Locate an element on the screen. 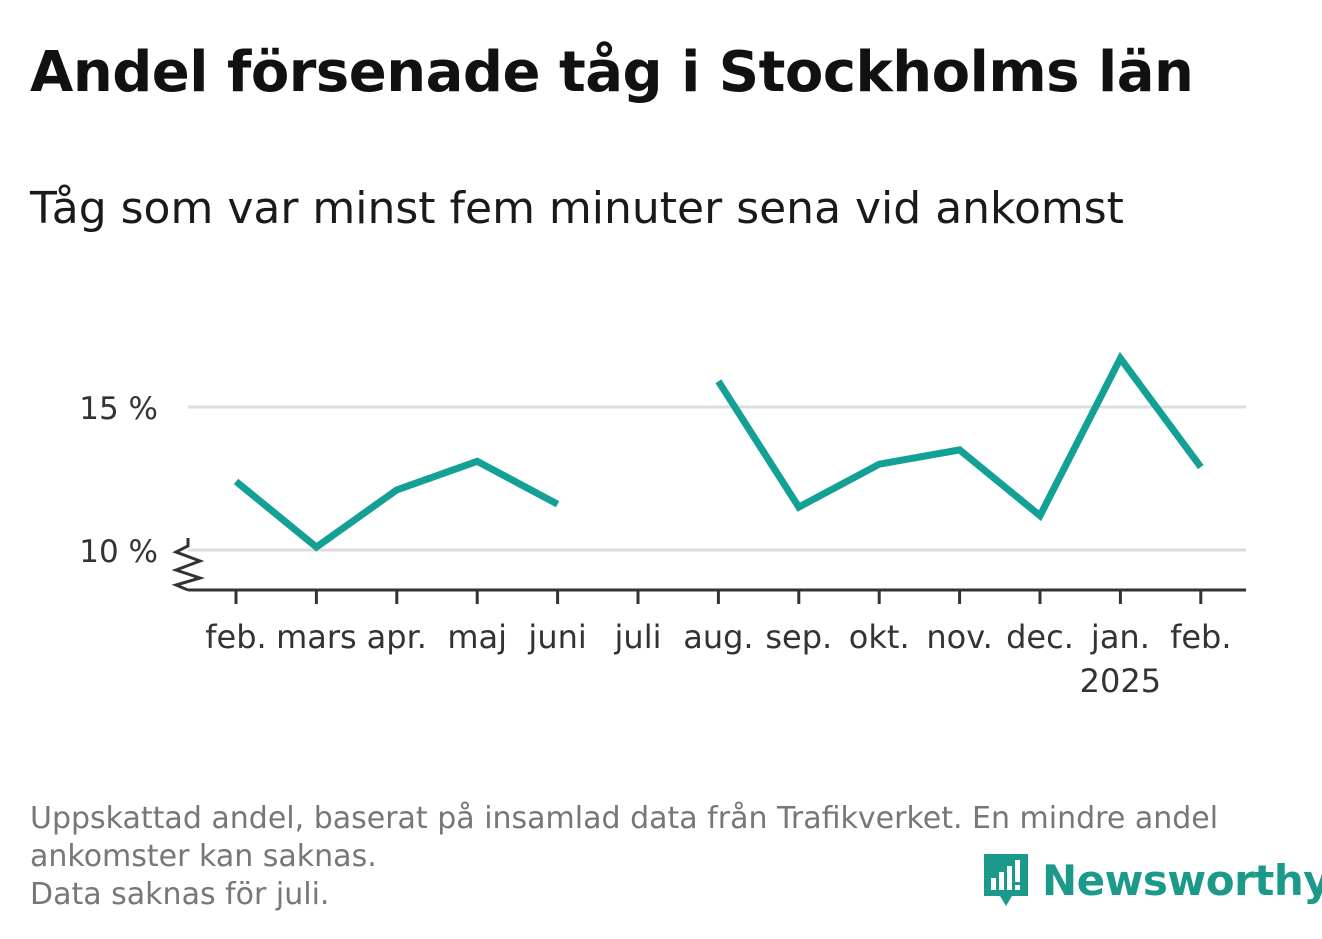 The width and height of the screenshot is (1322, 939). x-tick-label: maj is located at coordinates (477, 637).